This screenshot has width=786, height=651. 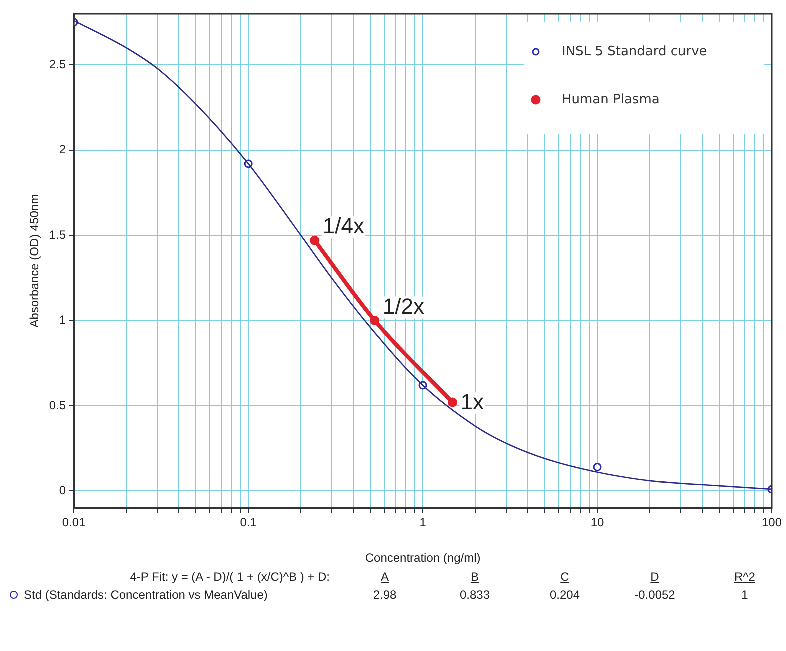 I want to click on y-tick-label: 0, so click(x=62, y=490).